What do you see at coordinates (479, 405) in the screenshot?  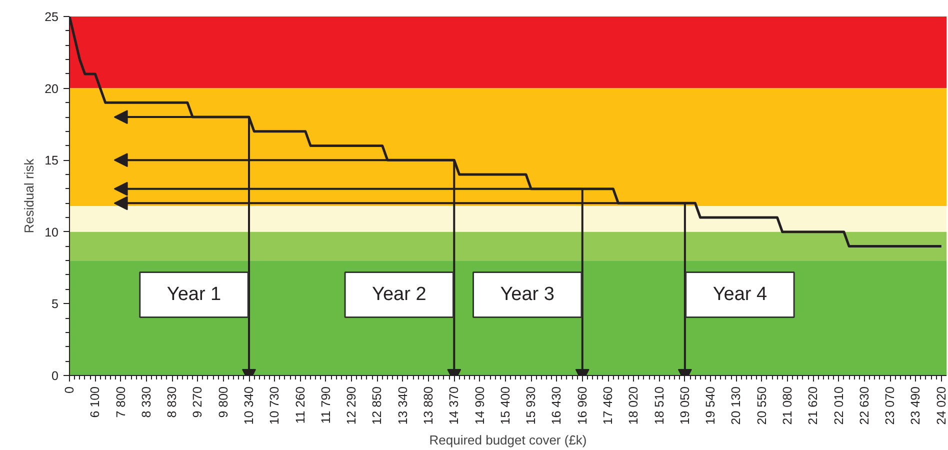 I see `x-tick-label: 14 900` at bounding box center [479, 405].